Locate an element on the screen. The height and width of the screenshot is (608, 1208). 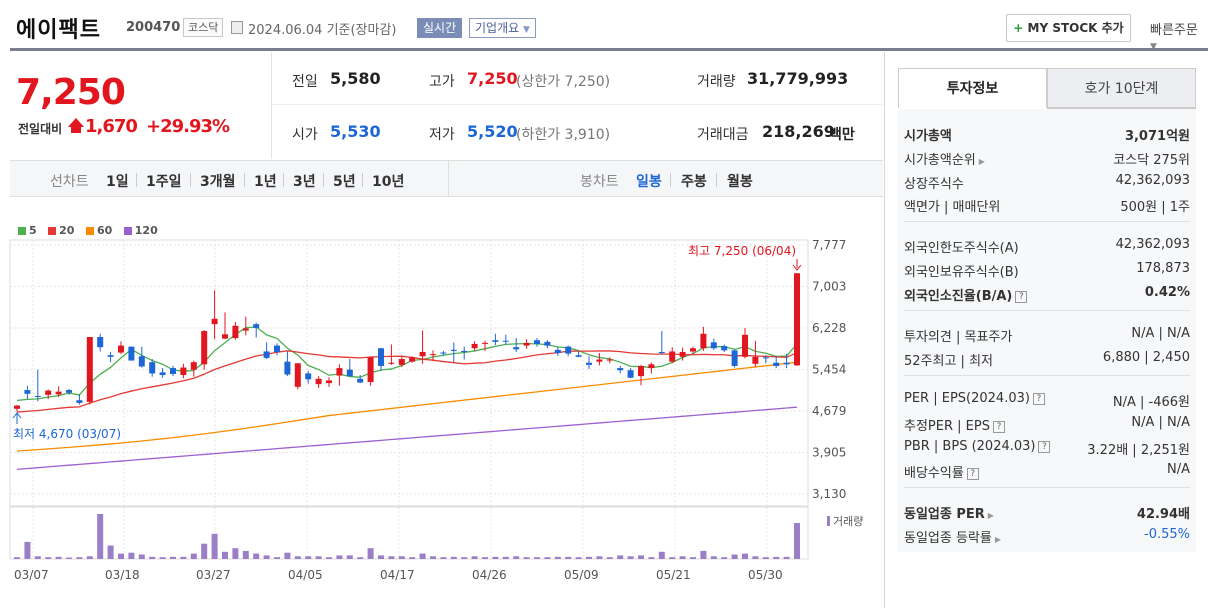
period-10y: 10년 is located at coordinates (388, 182).